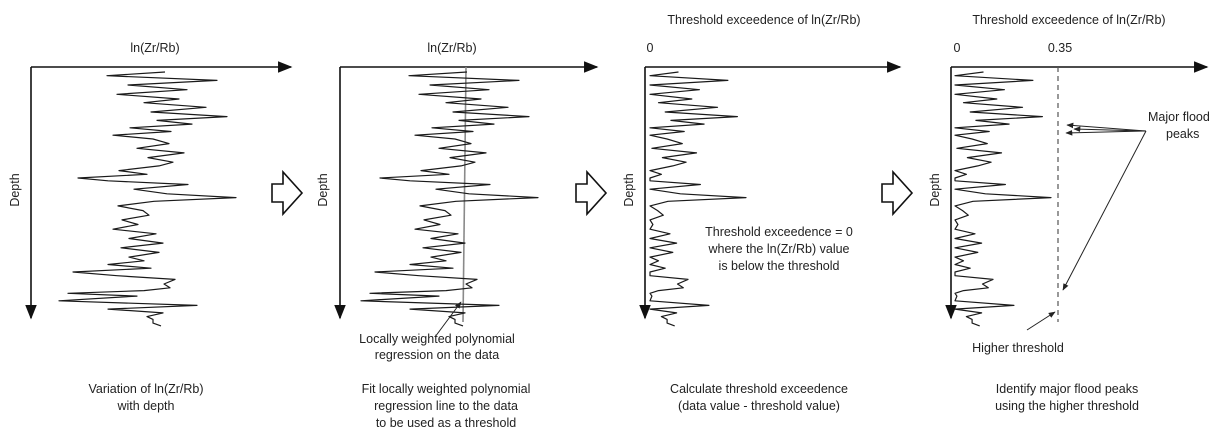 The height and width of the screenshot is (437, 1223). I want to click on panel-2-annotation-arrow, so click(448, 319).